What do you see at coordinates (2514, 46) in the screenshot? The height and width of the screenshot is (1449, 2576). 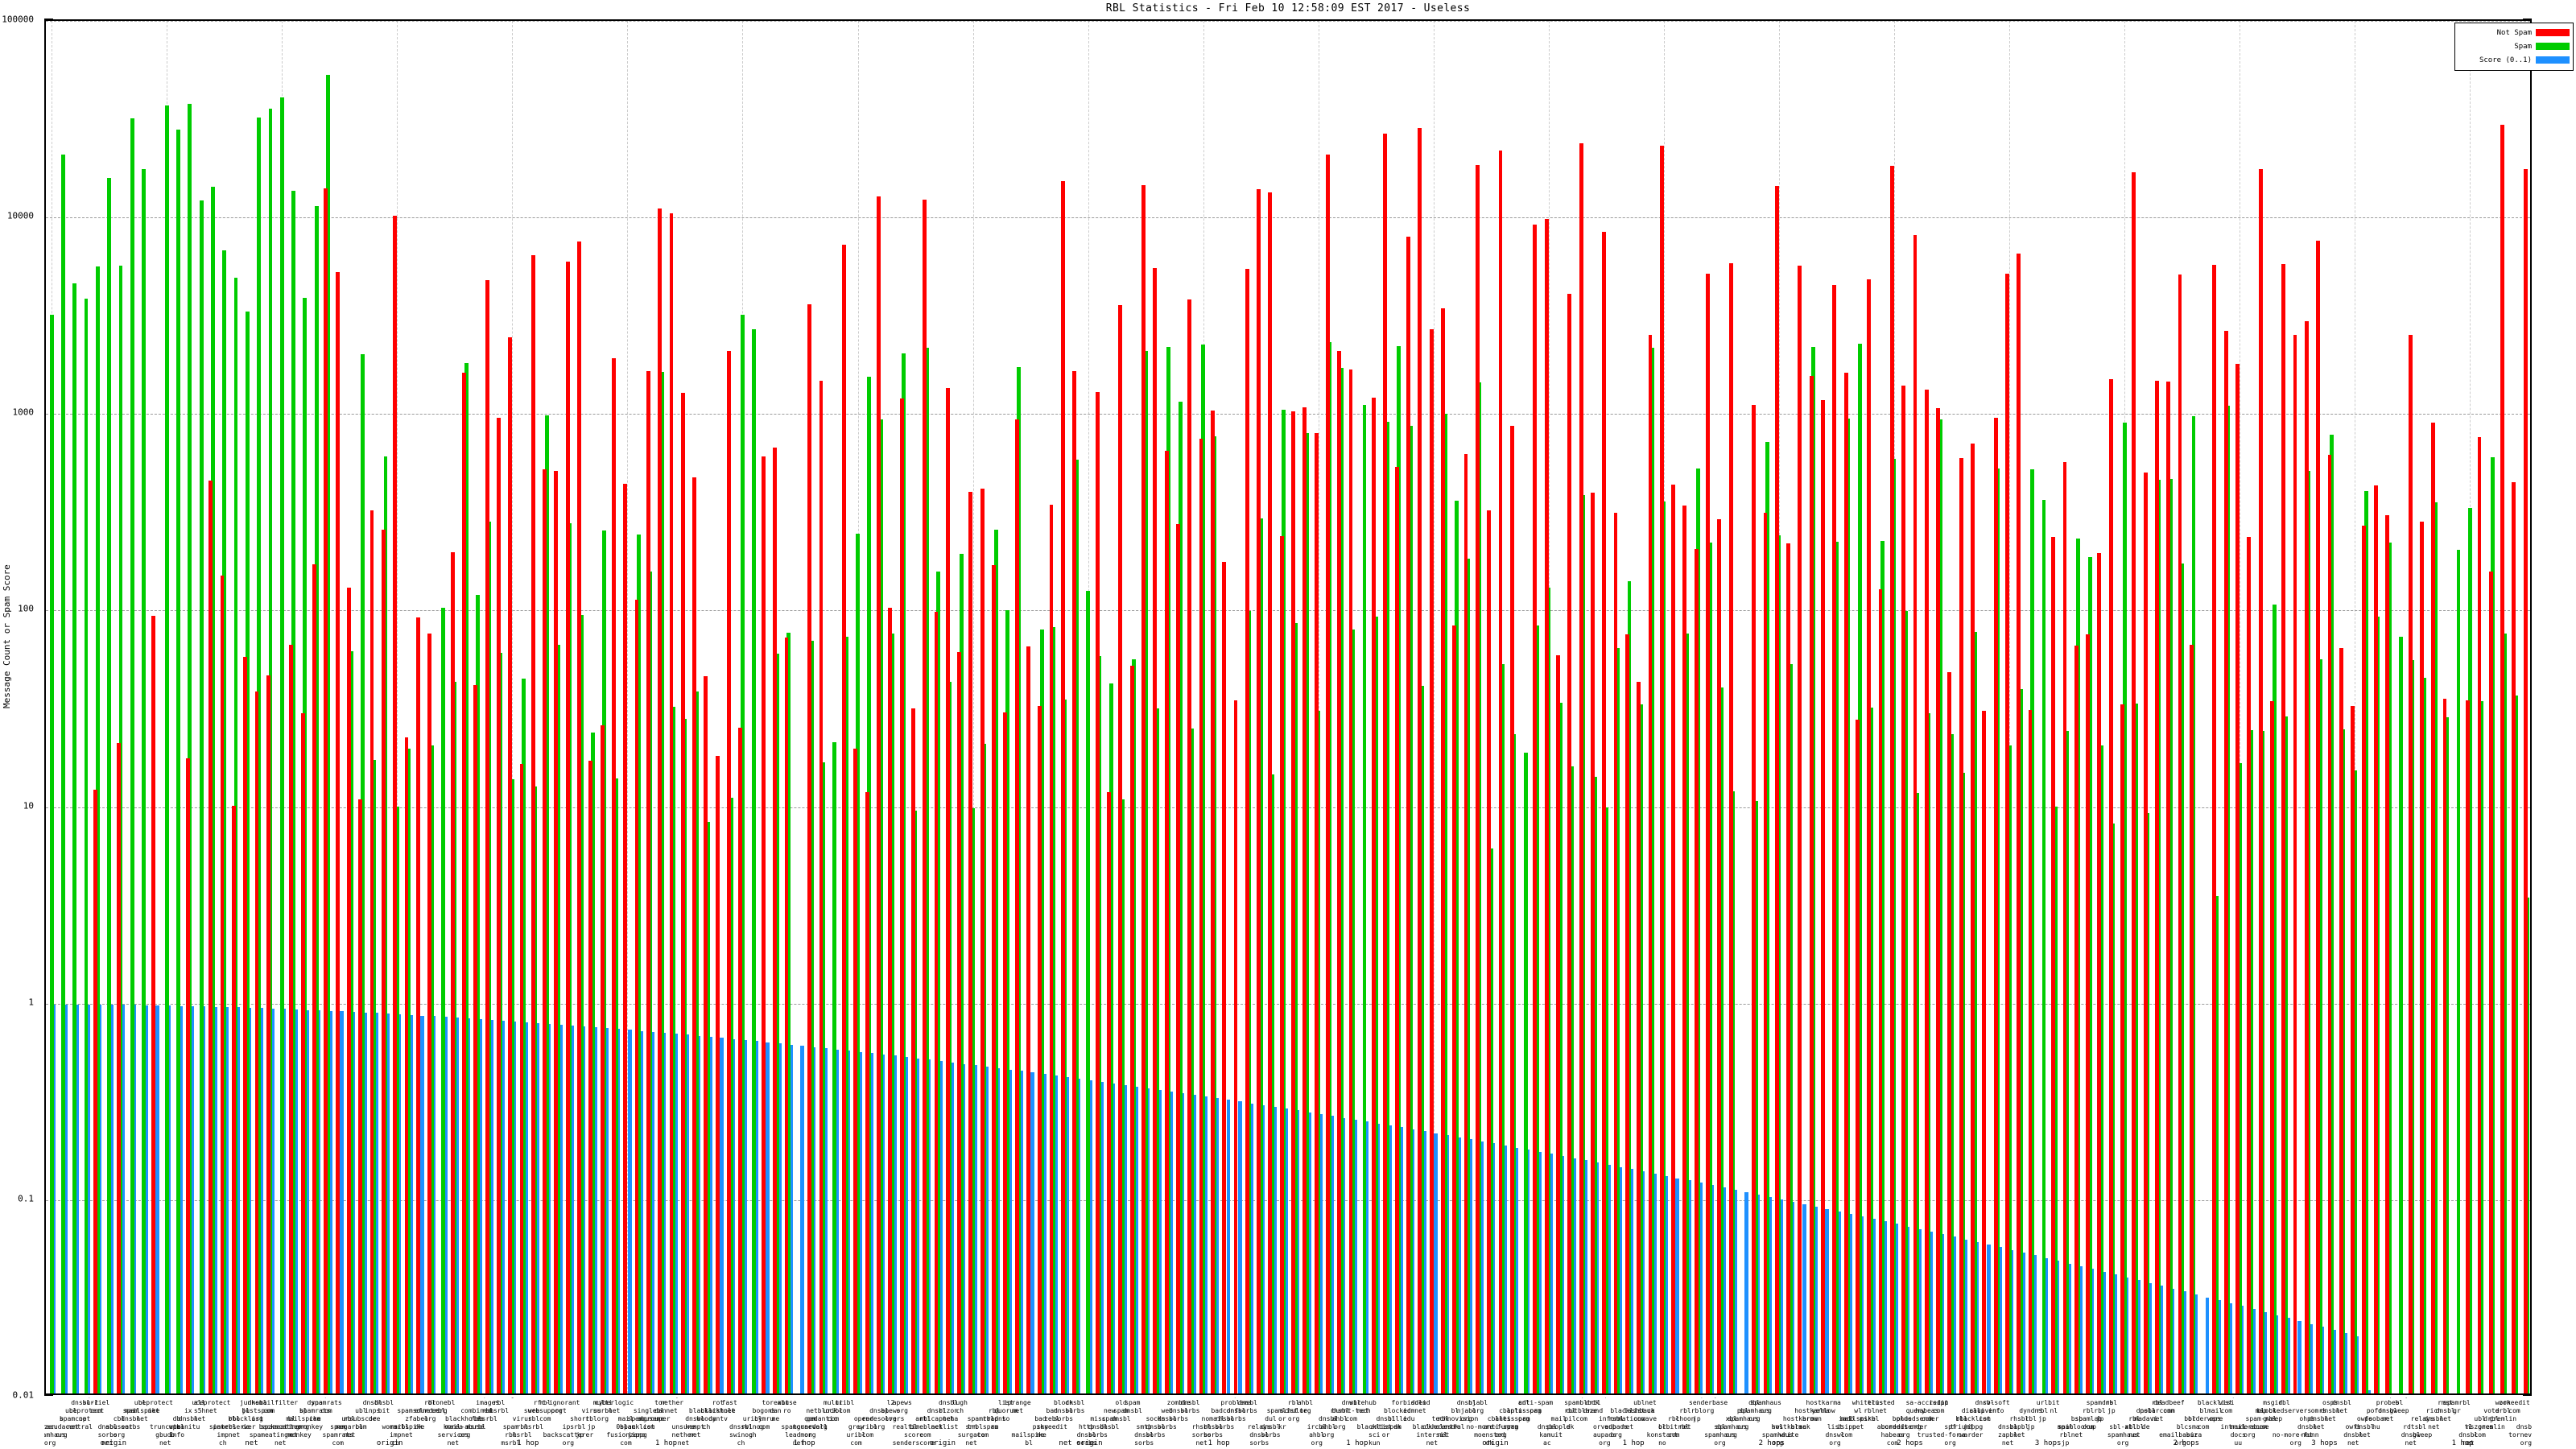 I see `legend-item-spam: Spam` at bounding box center [2514, 46].